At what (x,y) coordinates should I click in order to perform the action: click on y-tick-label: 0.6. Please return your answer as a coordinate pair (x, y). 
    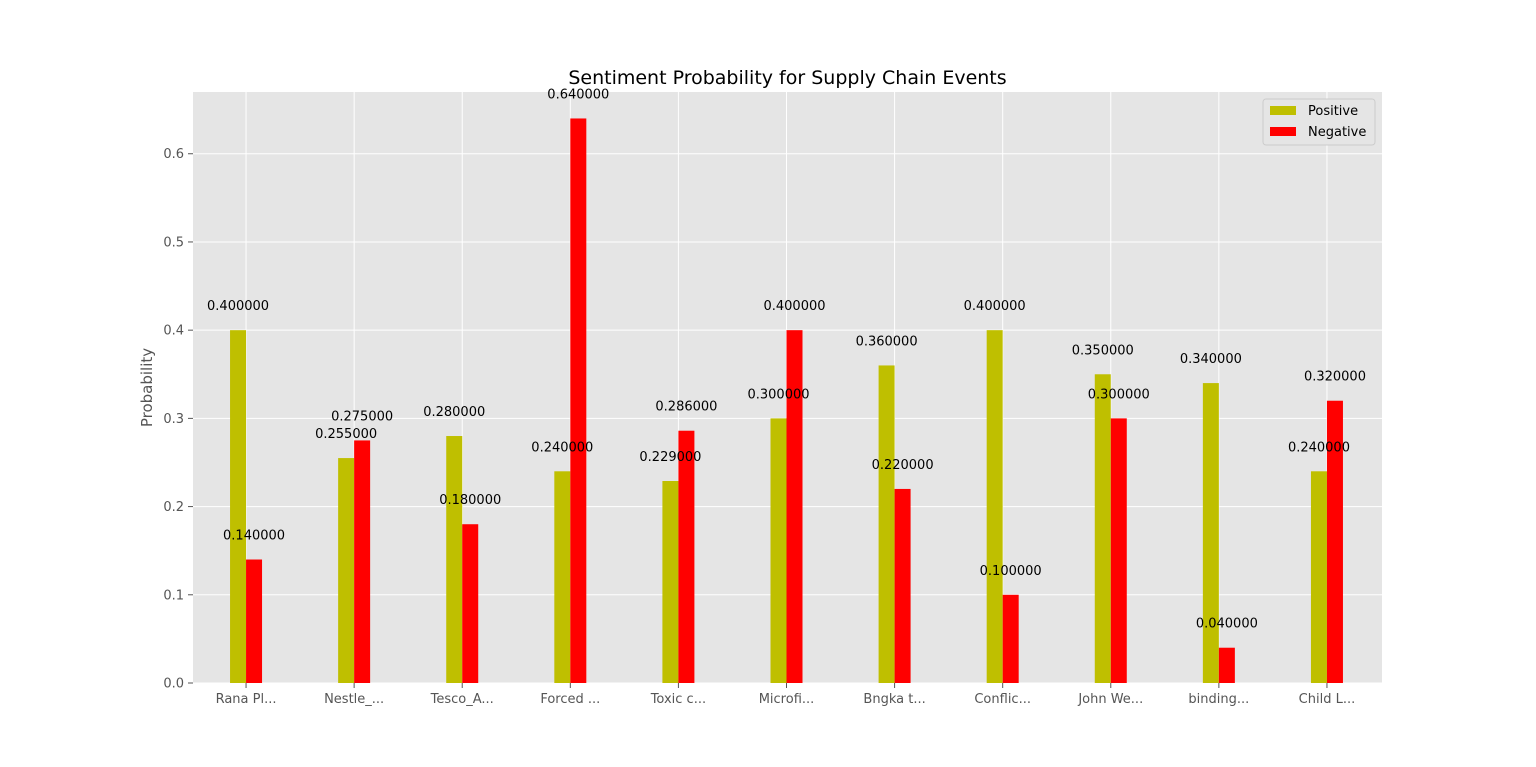
    Looking at the image, I should click on (173, 154).